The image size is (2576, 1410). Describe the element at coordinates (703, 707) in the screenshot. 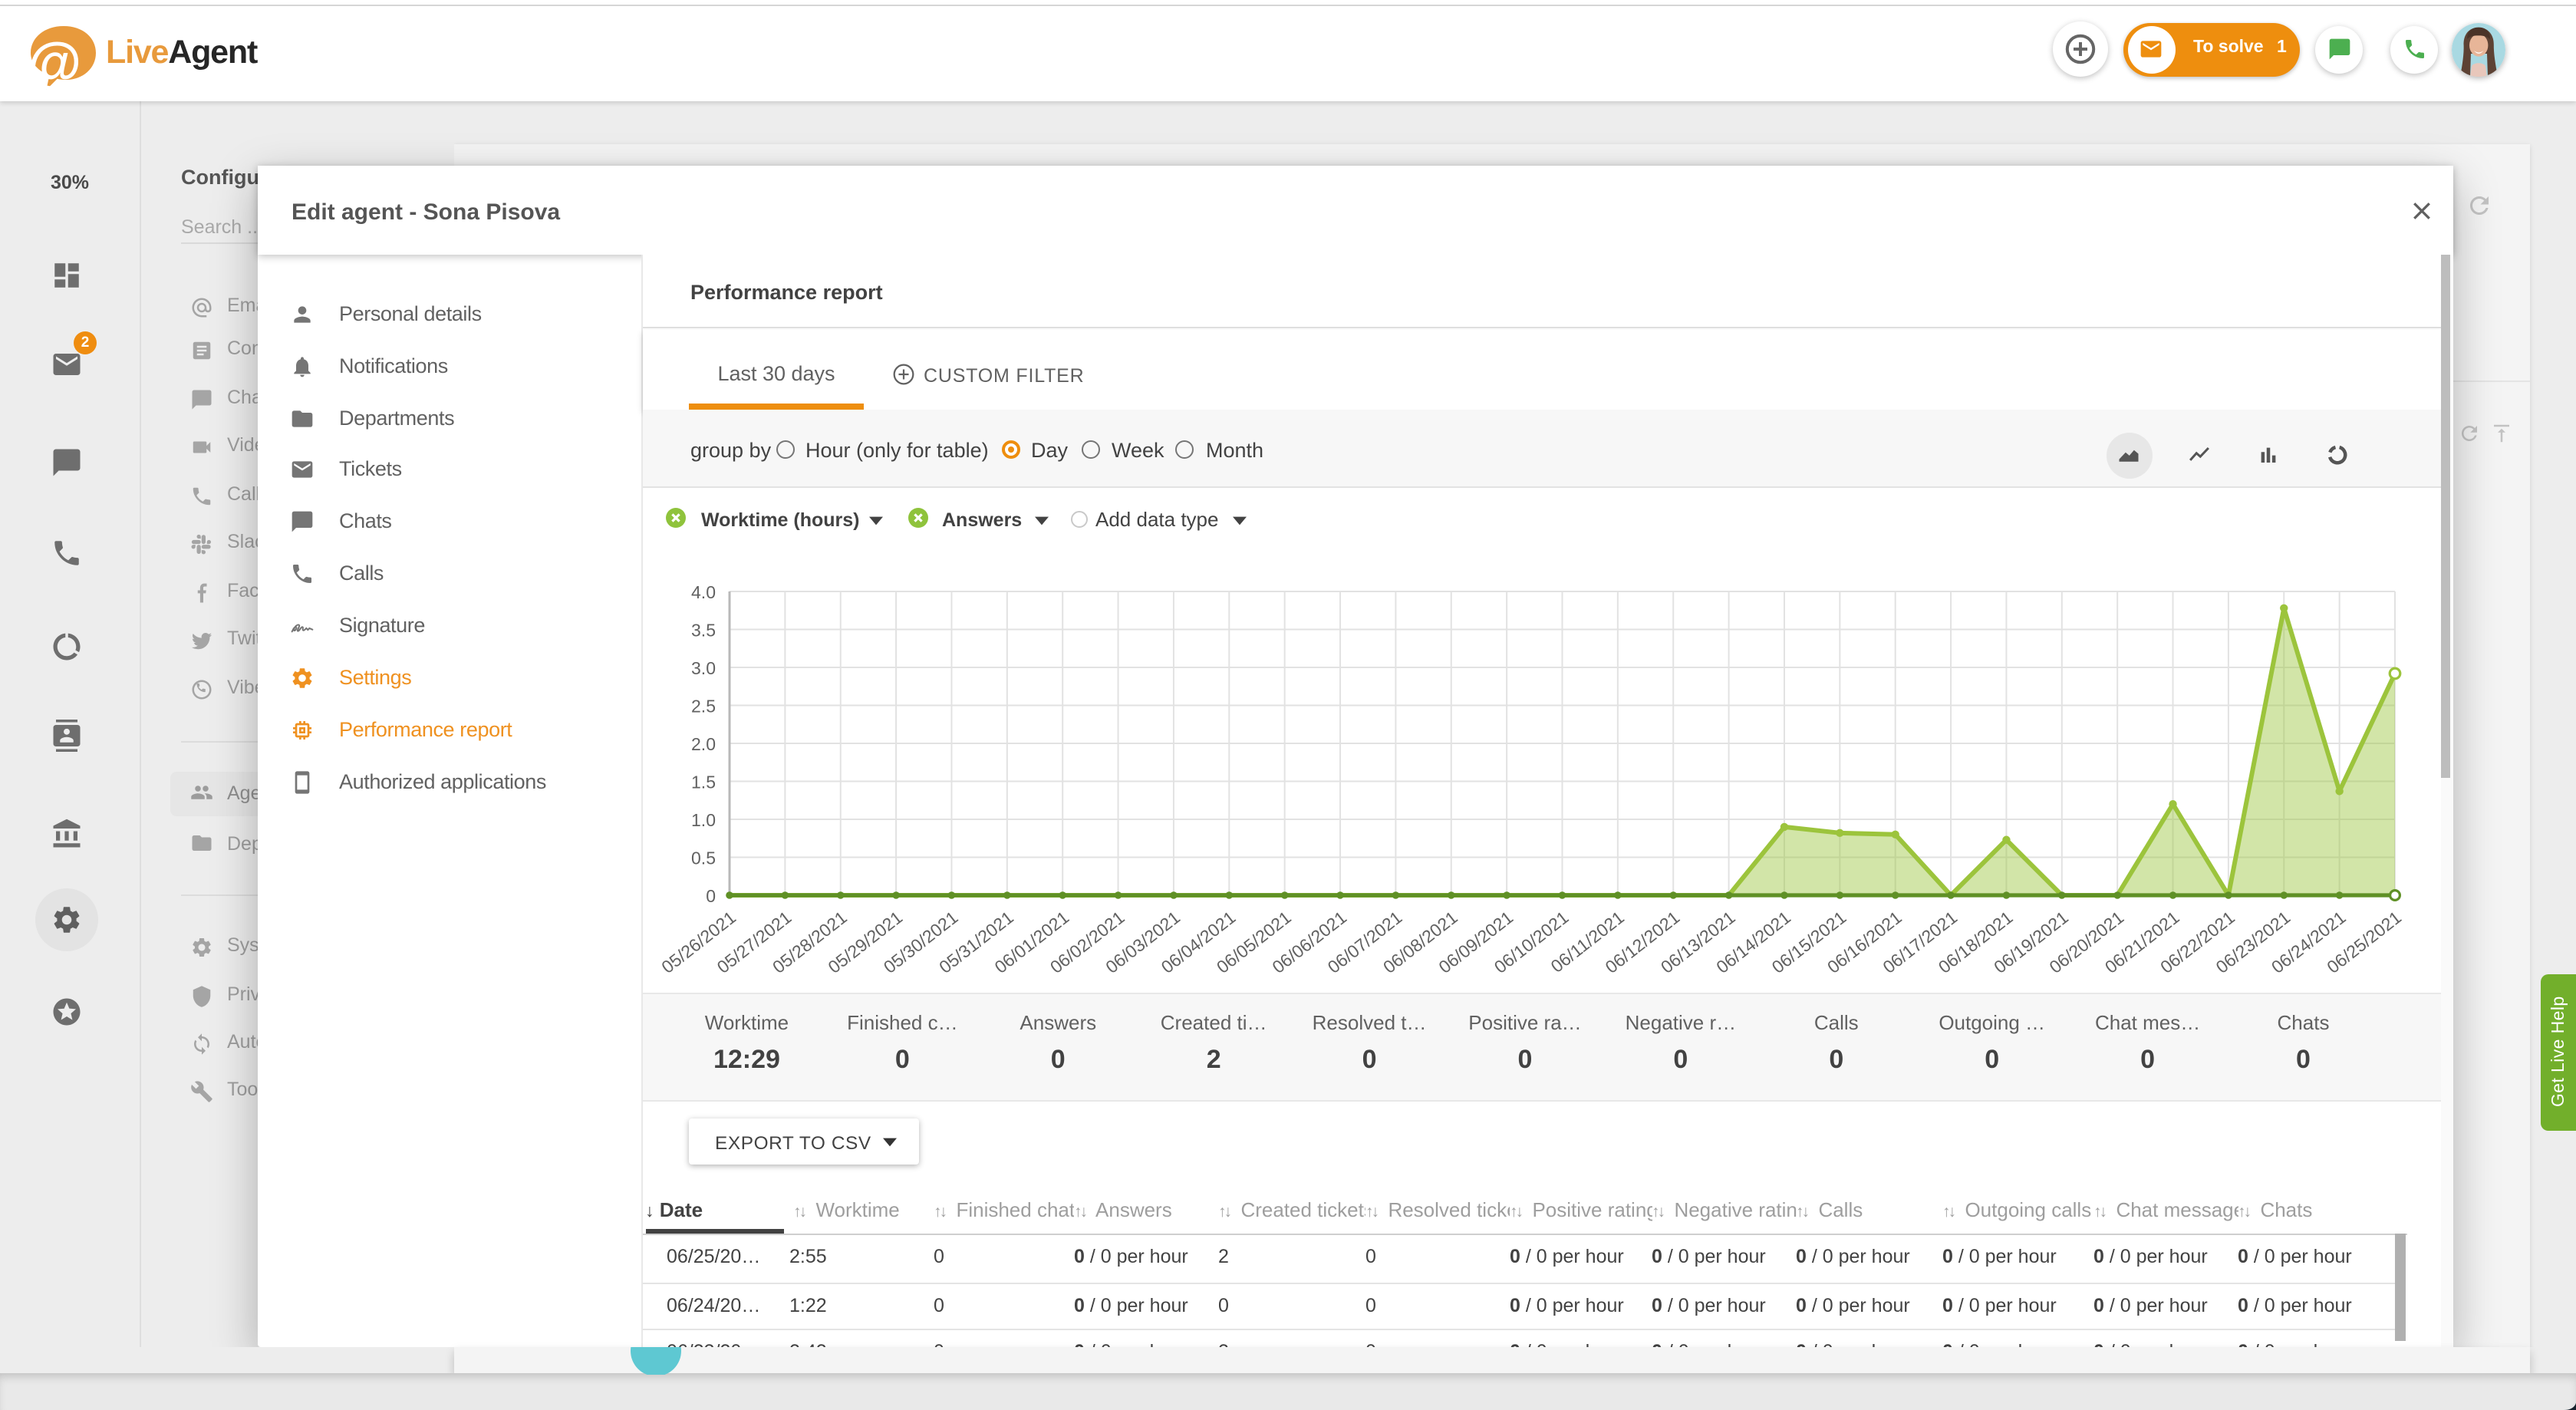

I see `svg-text: 2.5` at that location.